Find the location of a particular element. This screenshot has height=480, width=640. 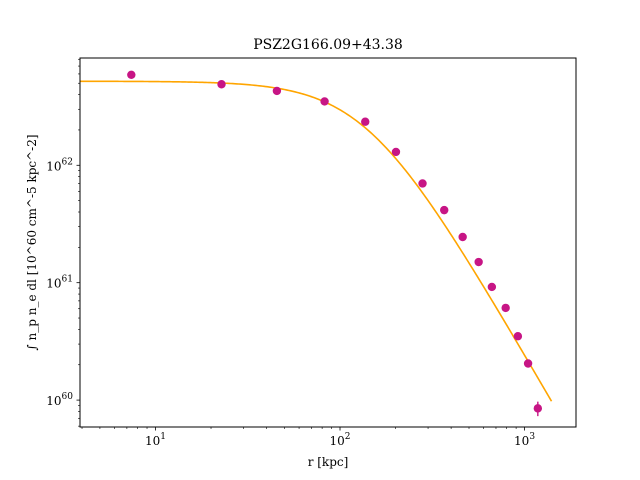

y-tick-label: 1061 is located at coordinates (59, 283).